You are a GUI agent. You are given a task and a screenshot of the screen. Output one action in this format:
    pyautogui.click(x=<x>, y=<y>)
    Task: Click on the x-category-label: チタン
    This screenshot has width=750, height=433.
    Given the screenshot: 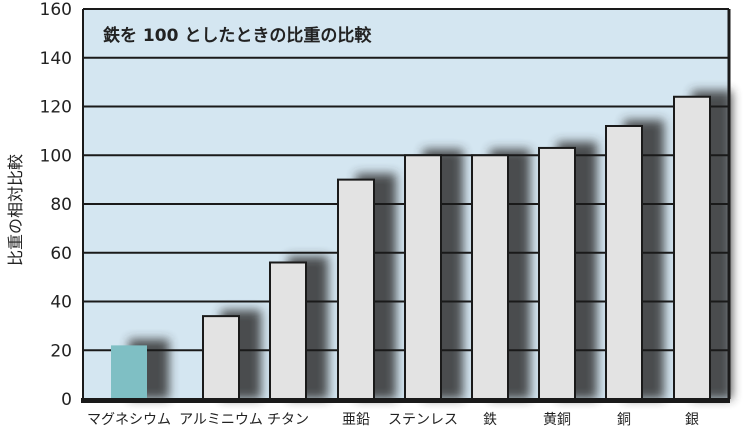 What is the action you would take?
    pyautogui.click(x=288, y=420)
    